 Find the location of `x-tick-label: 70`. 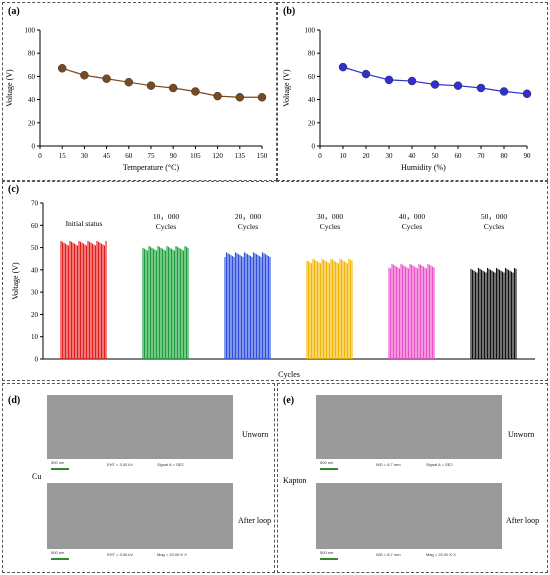

x-tick-label: 70 is located at coordinates (482, 156).